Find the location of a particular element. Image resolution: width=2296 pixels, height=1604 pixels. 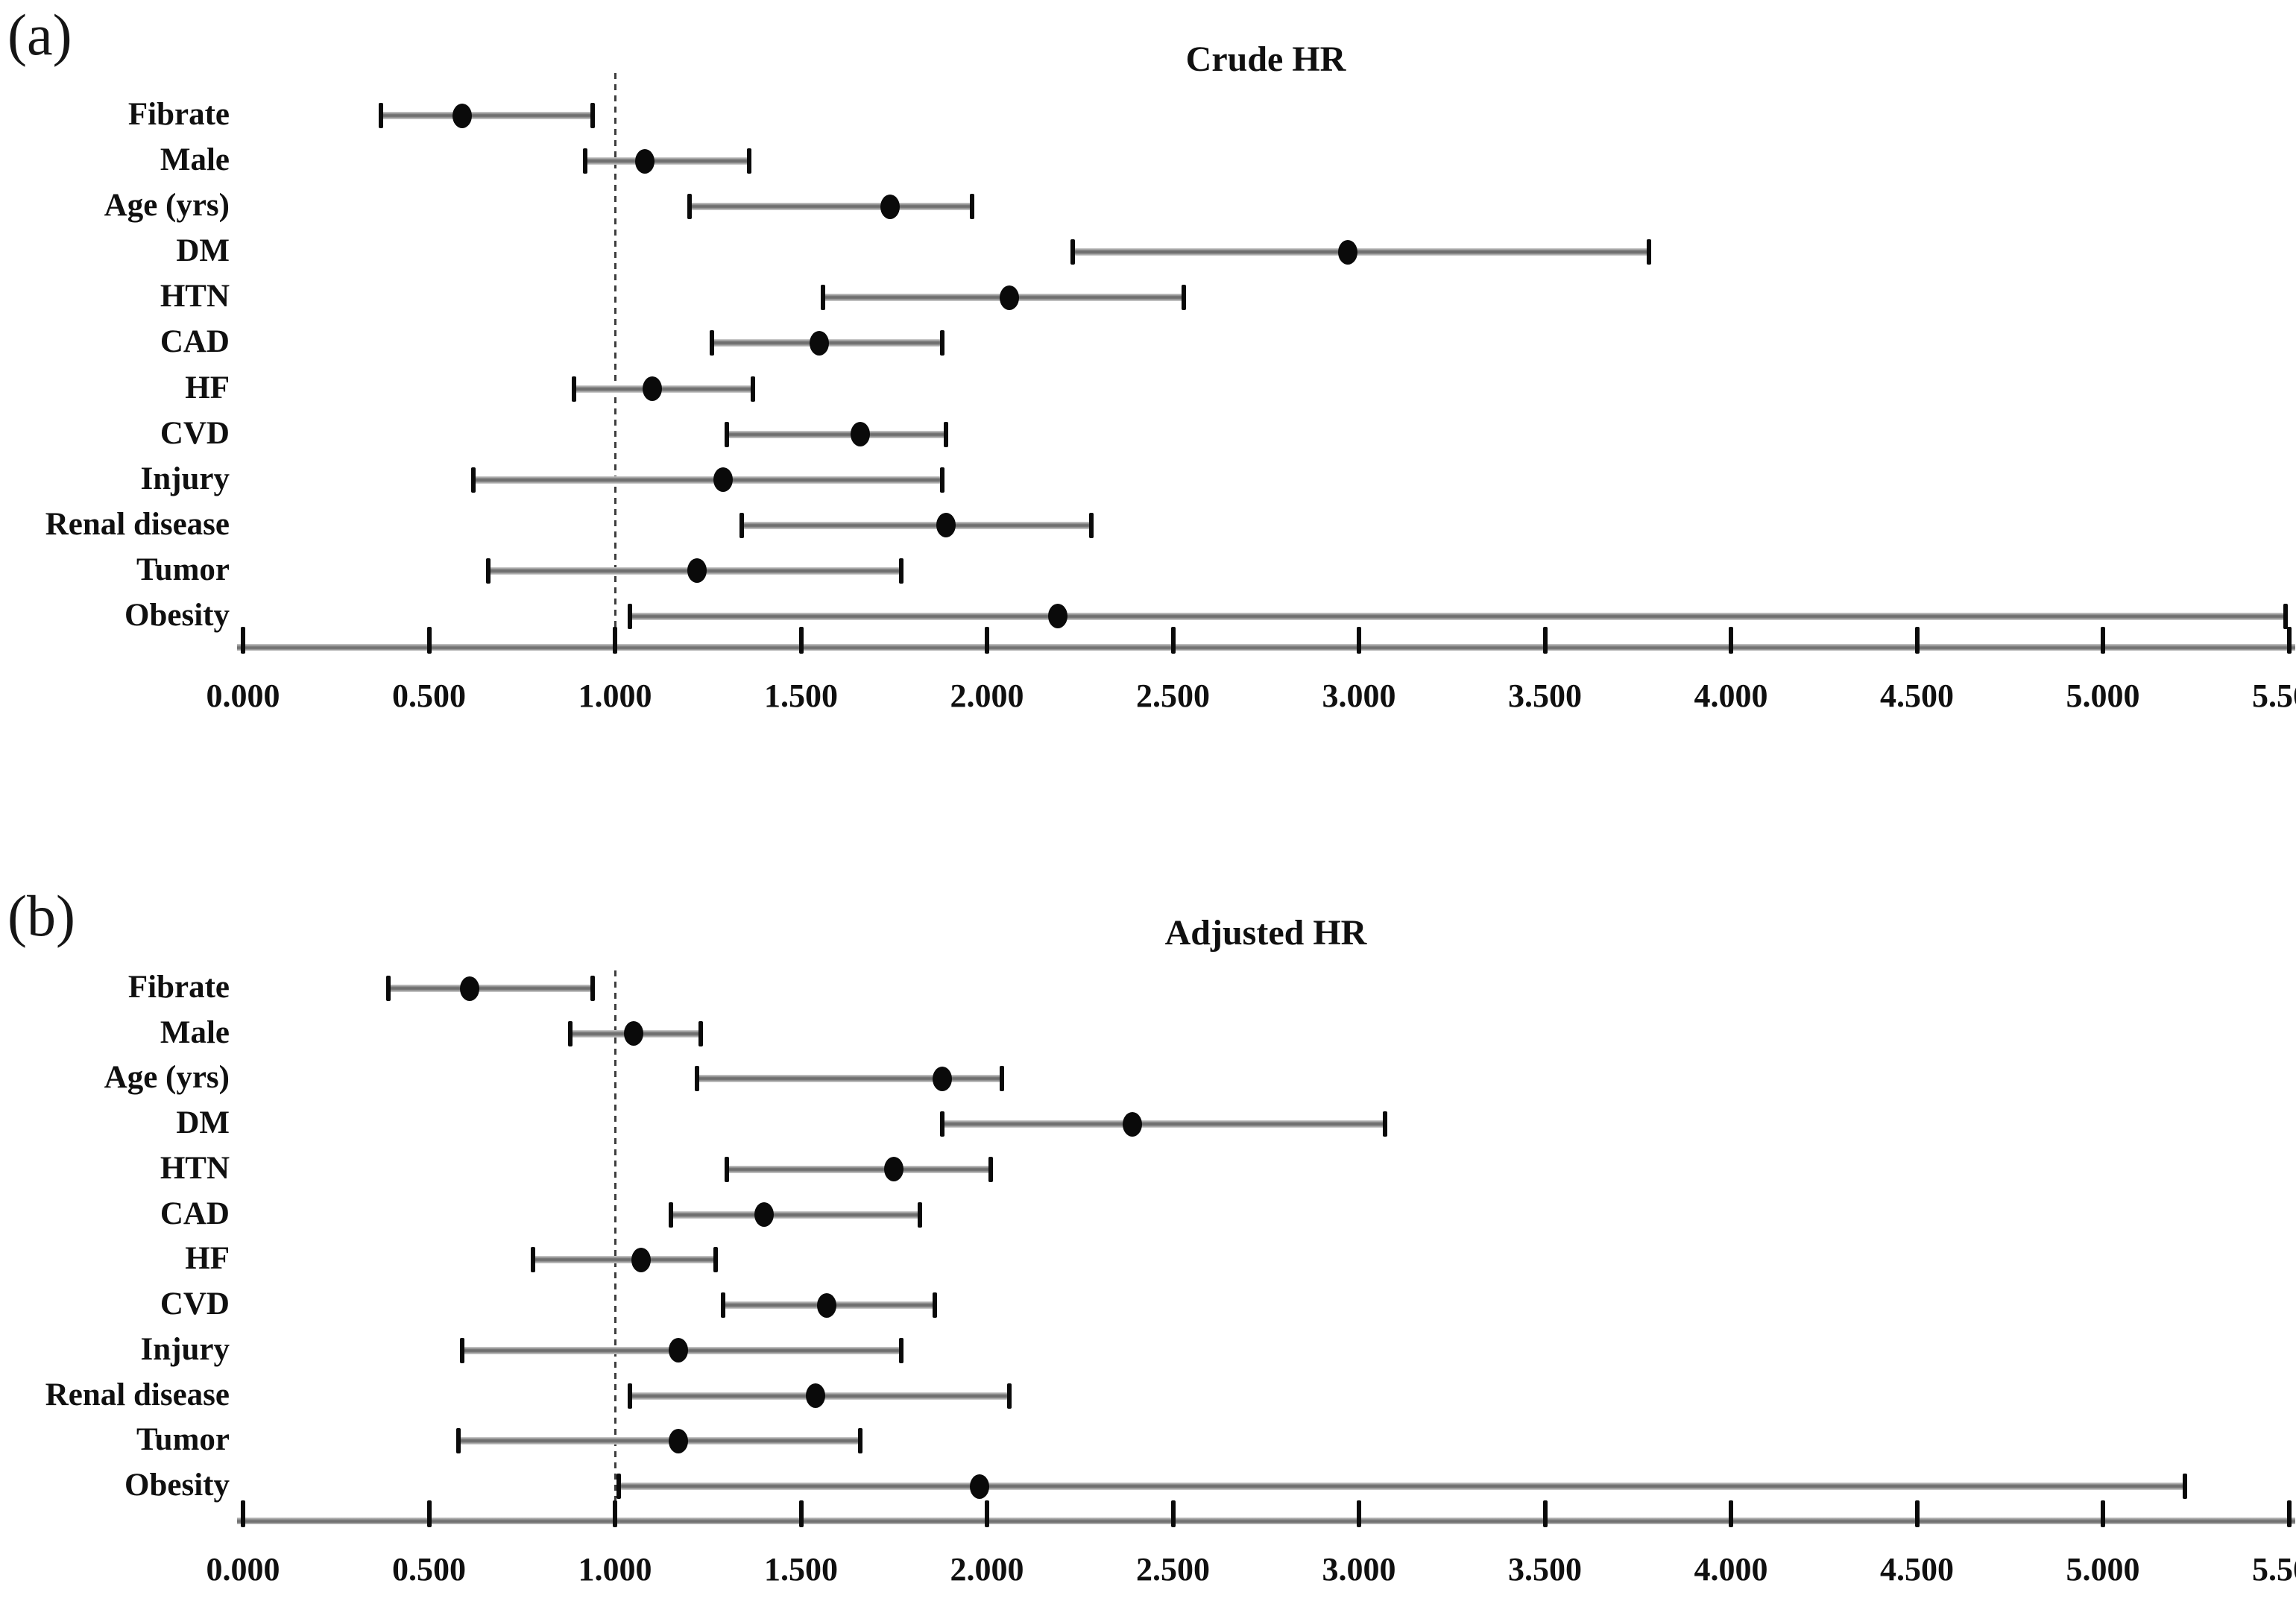

x-axis-tick-label: 4.000 is located at coordinates (1731, 696).